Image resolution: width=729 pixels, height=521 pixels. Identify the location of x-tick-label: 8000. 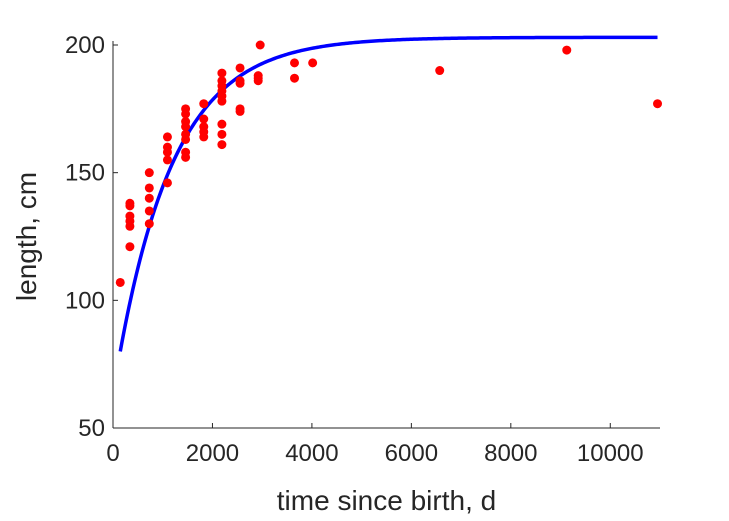
(510, 453).